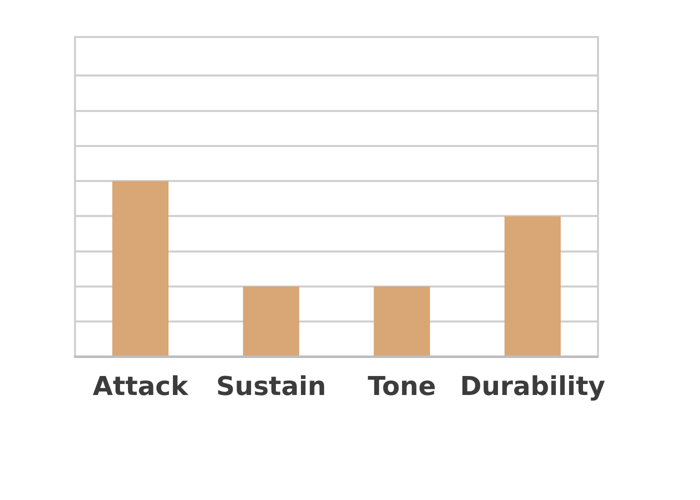 The image size is (700, 500). Describe the element at coordinates (402, 387) in the screenshot. I see `x-tick-label: Tone` at that location.